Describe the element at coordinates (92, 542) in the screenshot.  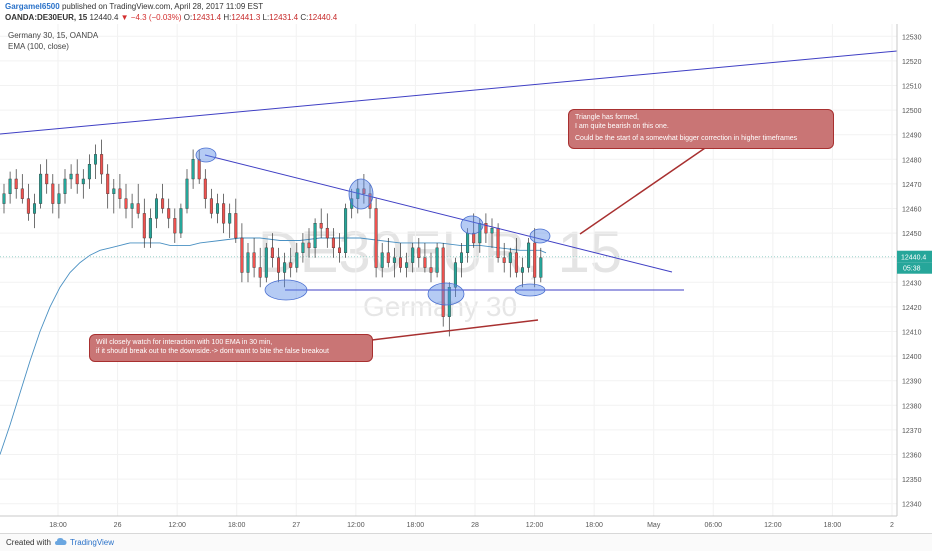
I see `tradingview-link: TradingView` at that location.